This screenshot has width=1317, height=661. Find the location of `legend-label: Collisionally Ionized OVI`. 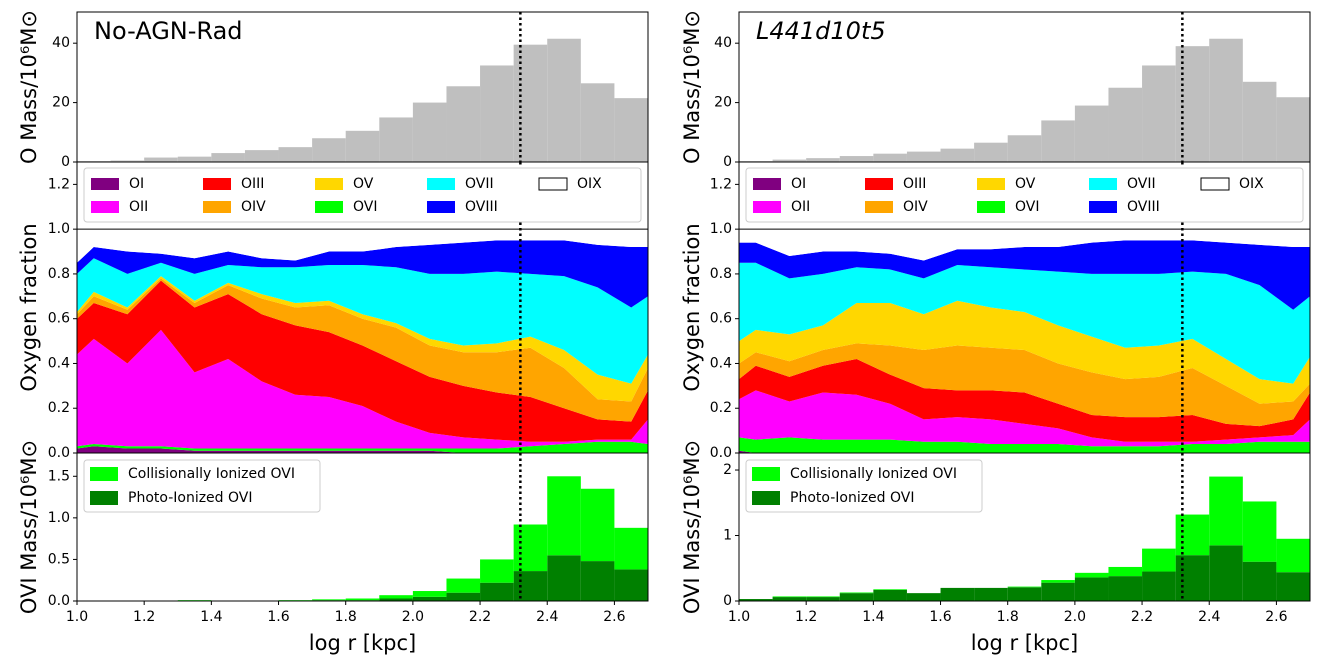

legend-label: Collisionally Ionized OVI is located at coordinates (873, 474).